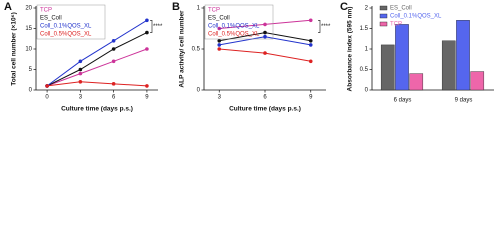  What do you see at coordinates (344, 7) in the screenshot?
I see `panel-label: C` at bounding box center [344, 7].